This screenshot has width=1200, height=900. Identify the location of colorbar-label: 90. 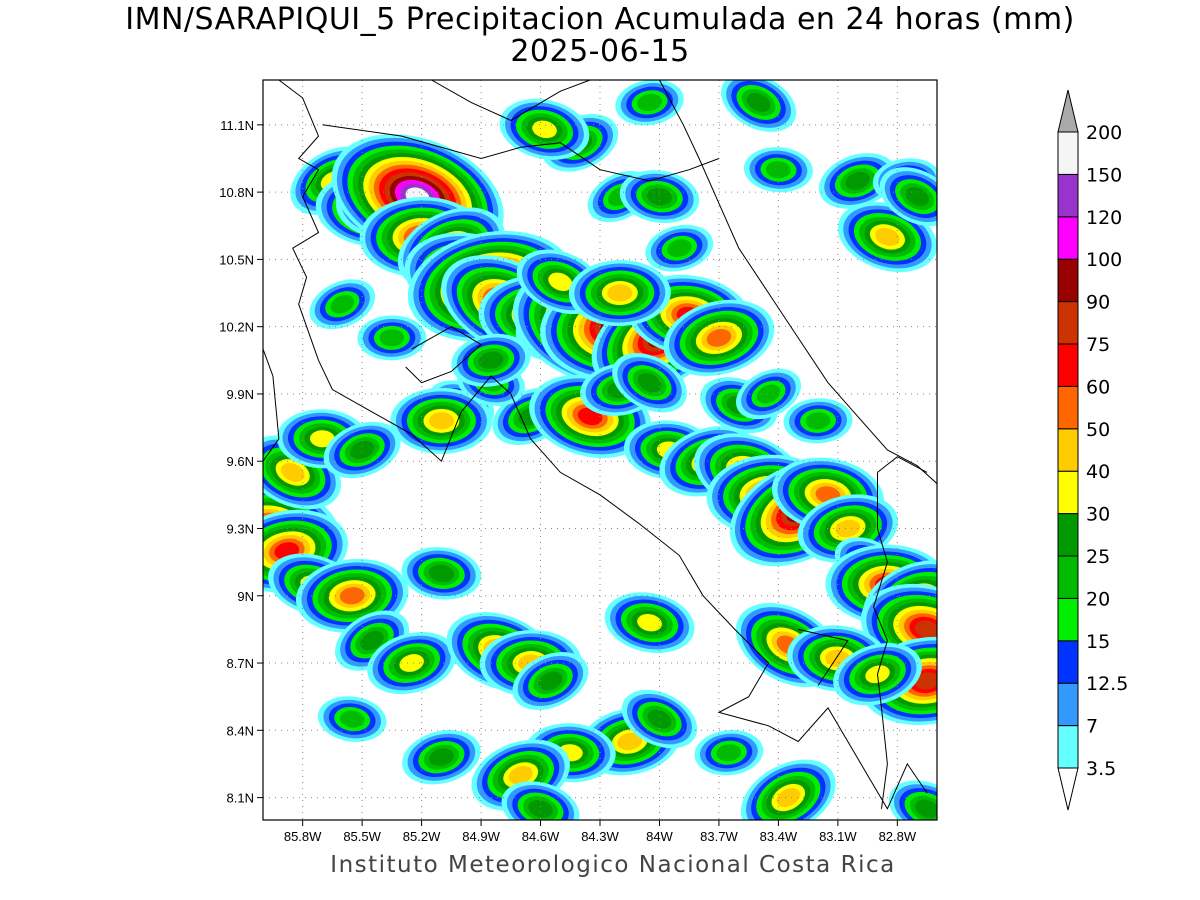
(1098, 303).